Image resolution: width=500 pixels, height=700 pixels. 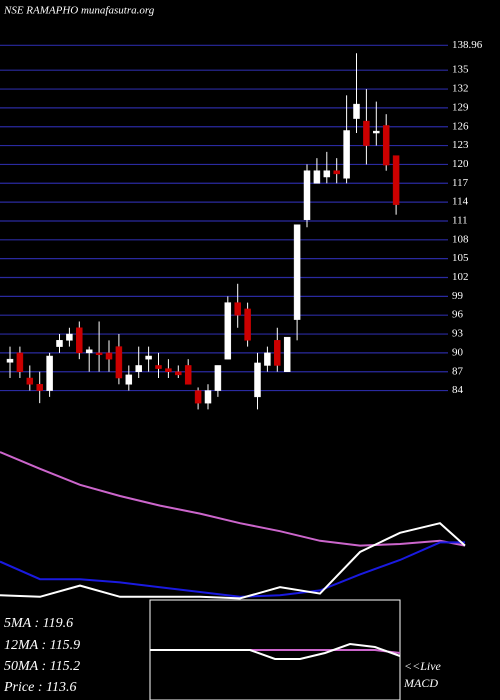 I want to click on y-tick-label: 129, so click(x=460, y=107).